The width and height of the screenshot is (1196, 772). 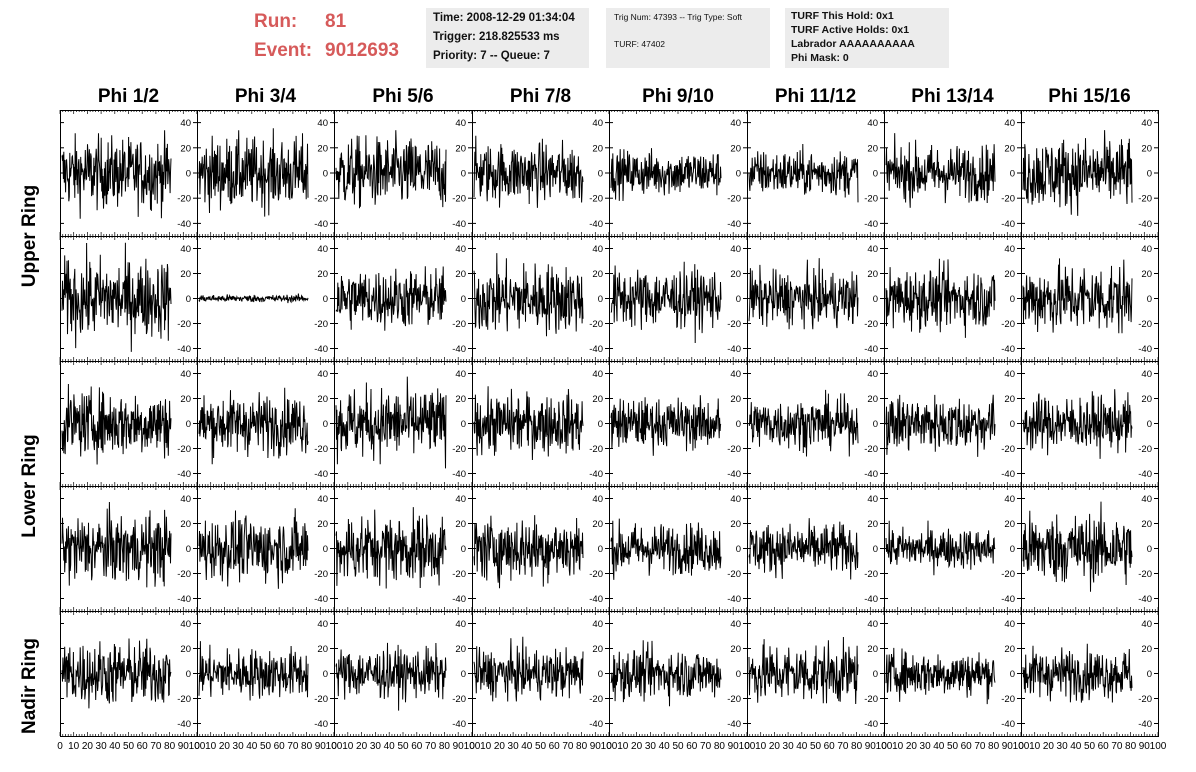 What do you see at coordinates (266, 746) in the screenshot?
I see `x-tick-label: 50` at bounding box center [266, 746].